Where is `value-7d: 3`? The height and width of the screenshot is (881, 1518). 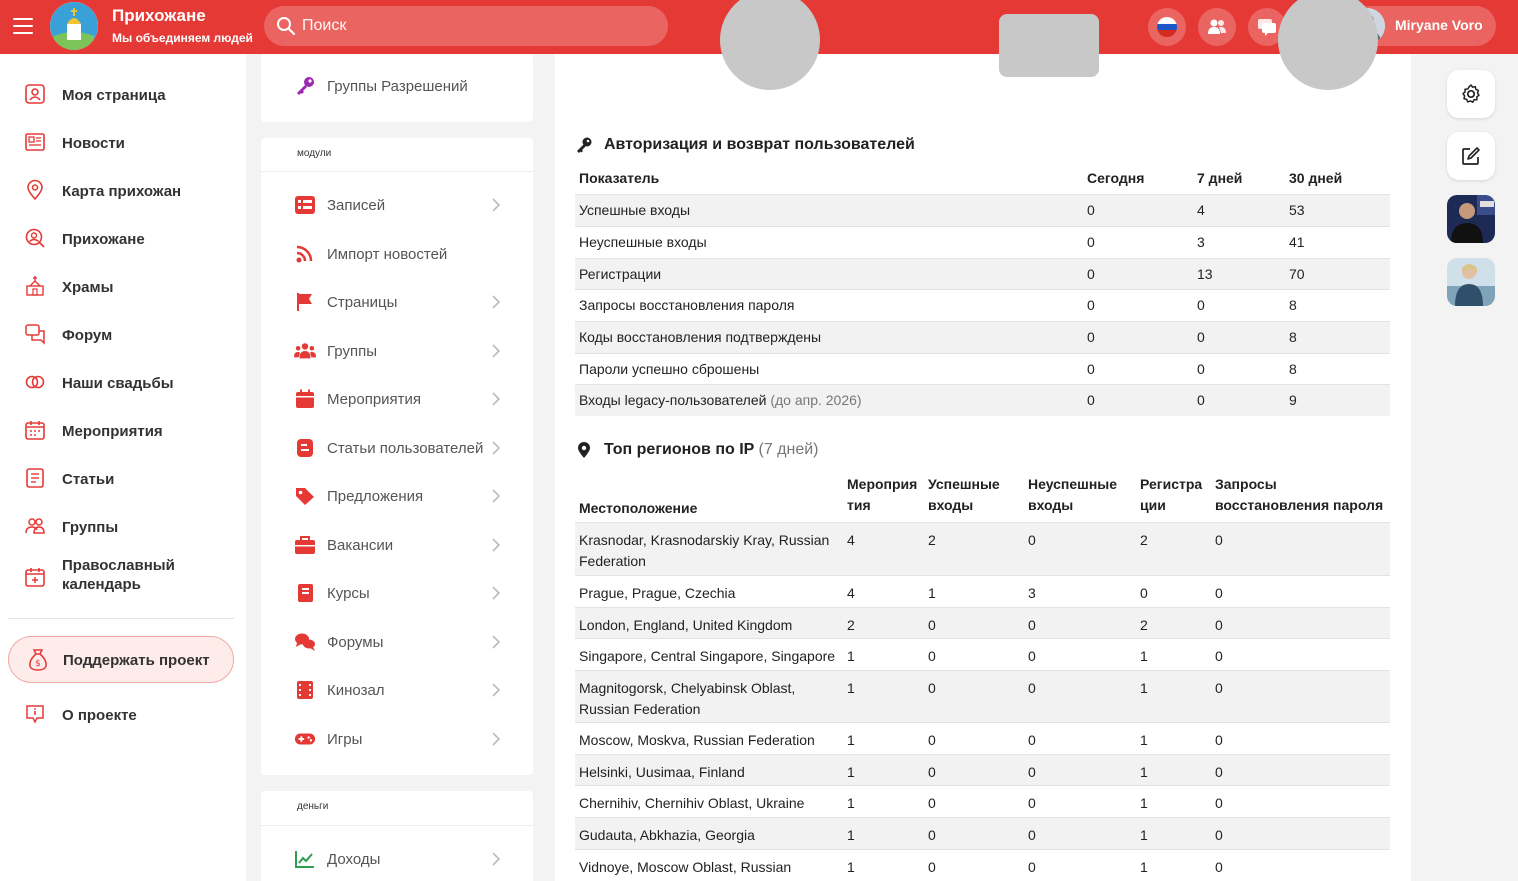
value-7d: 3 is located at coordinates (1201, 241).